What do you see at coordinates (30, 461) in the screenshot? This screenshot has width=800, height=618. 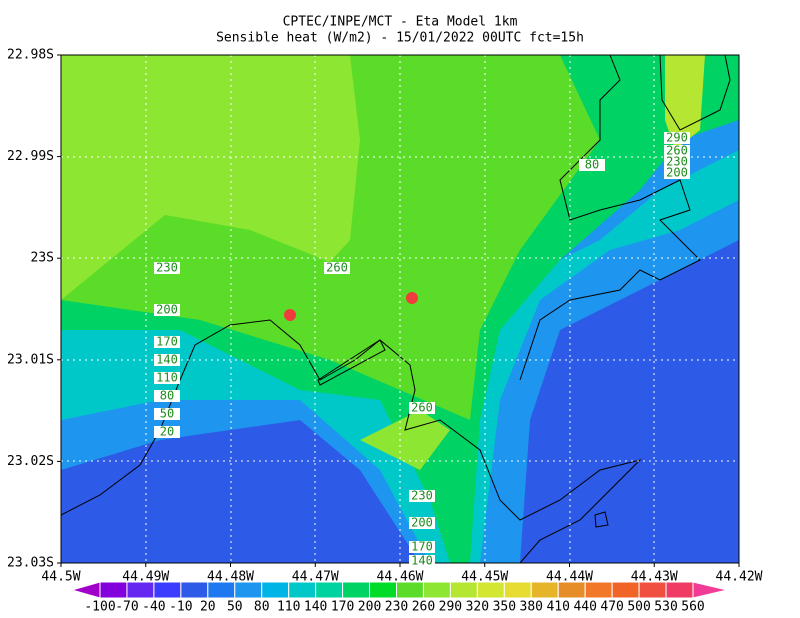 I see `y-tick-label: 23.02S` at bounding box center [30, 461].